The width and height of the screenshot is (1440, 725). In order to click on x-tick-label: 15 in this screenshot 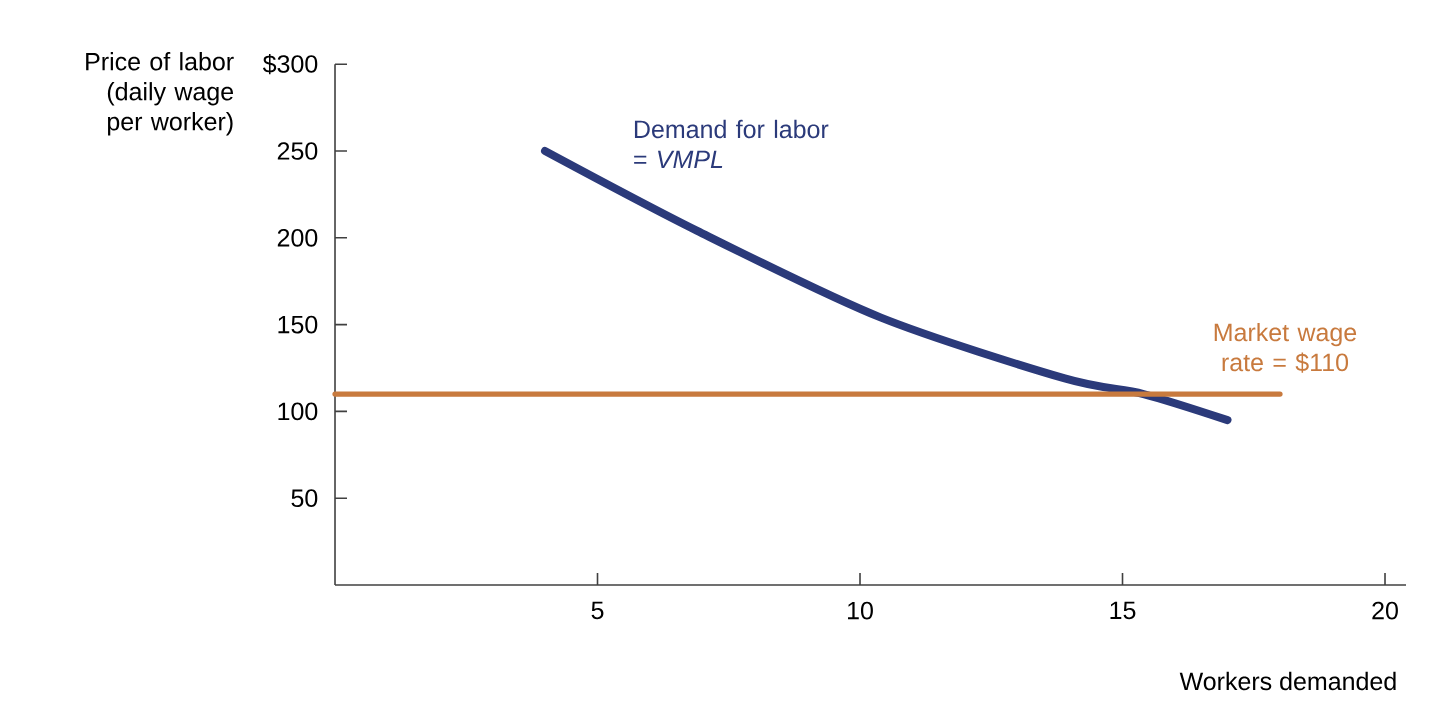, I will do `click(1123, 610)`.